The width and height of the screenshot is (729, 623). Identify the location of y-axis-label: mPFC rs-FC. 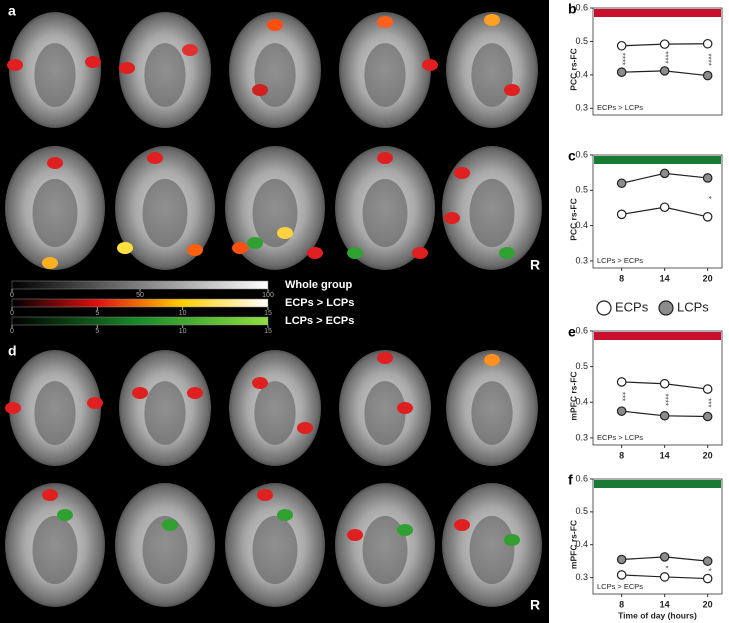
(573, 544).